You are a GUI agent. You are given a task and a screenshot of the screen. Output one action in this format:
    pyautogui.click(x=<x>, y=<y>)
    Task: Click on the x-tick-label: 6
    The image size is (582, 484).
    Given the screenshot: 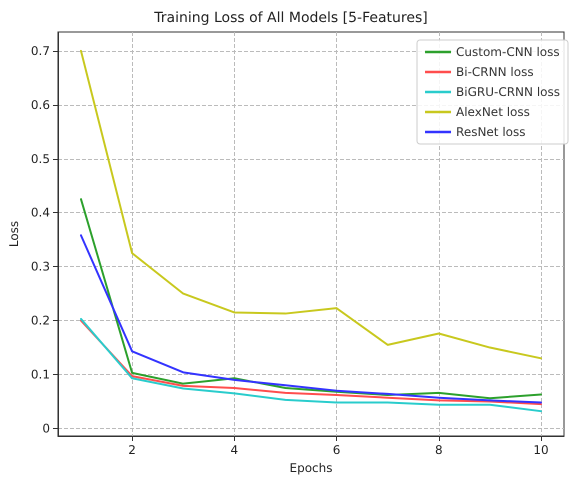 What is the action you would take?
    pyautogui.click(x=336, y=450)
    